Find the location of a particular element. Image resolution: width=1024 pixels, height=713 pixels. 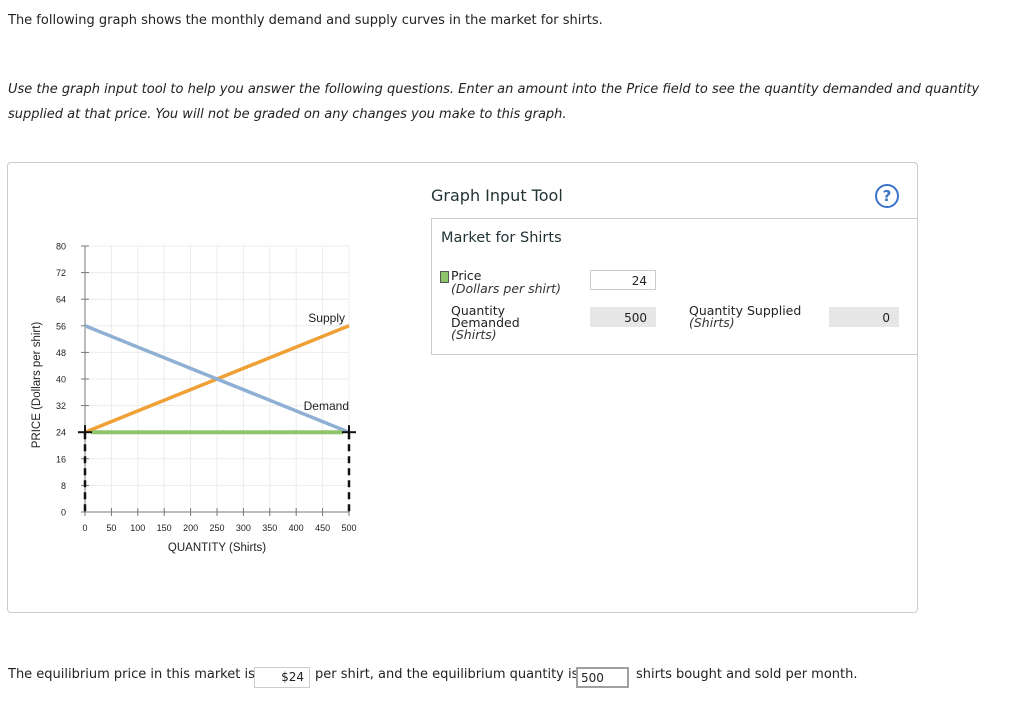

y-tick-label: 48 is located at coordinates (61, 353).